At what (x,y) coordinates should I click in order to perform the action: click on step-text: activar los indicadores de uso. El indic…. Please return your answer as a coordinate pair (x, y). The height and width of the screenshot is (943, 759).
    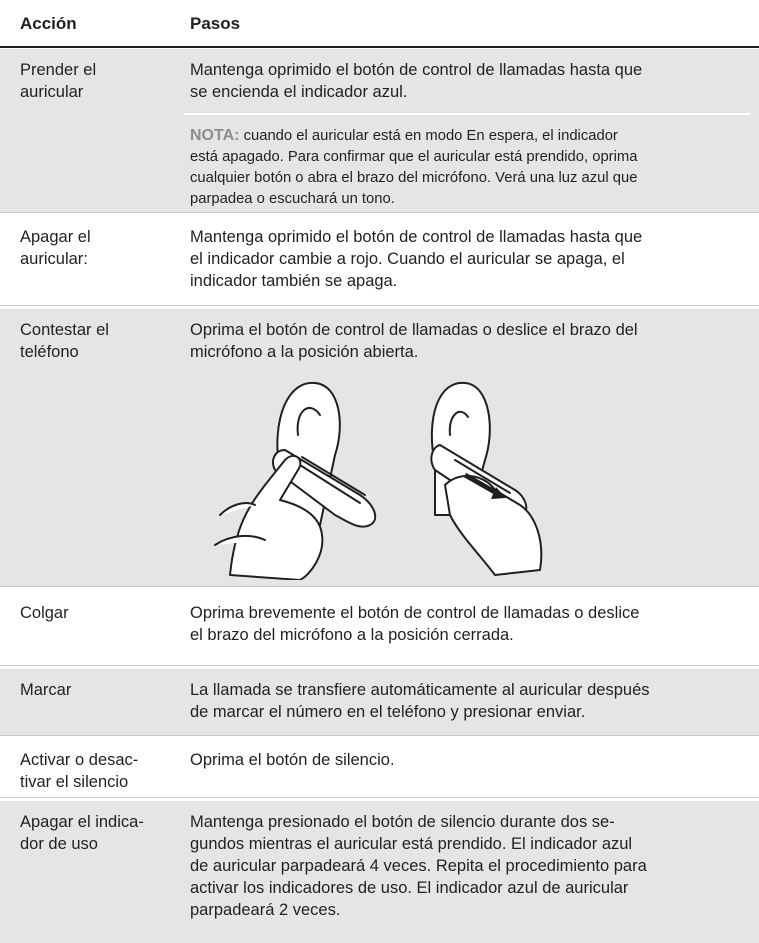
    Looking at the image, I should click on (409, 888).